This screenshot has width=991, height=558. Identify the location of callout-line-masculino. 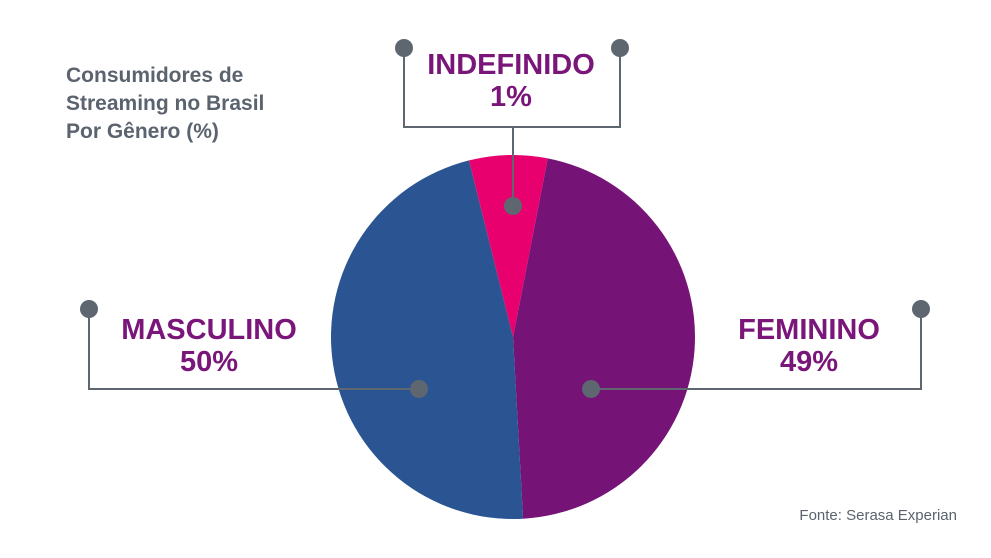
(253, 349).